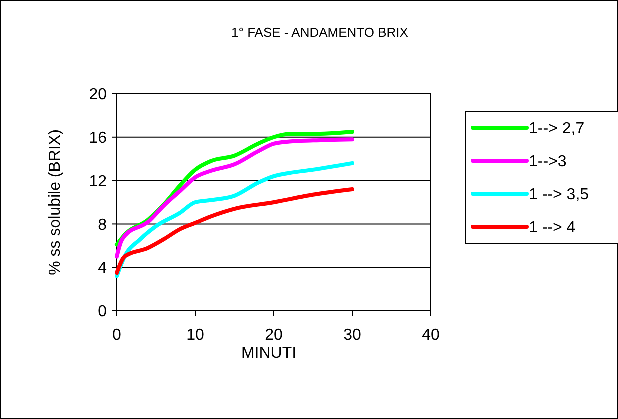 The height and width of the screenshot is (419, 618). I want to click on x-tick-label: 20, so click(274, 335).